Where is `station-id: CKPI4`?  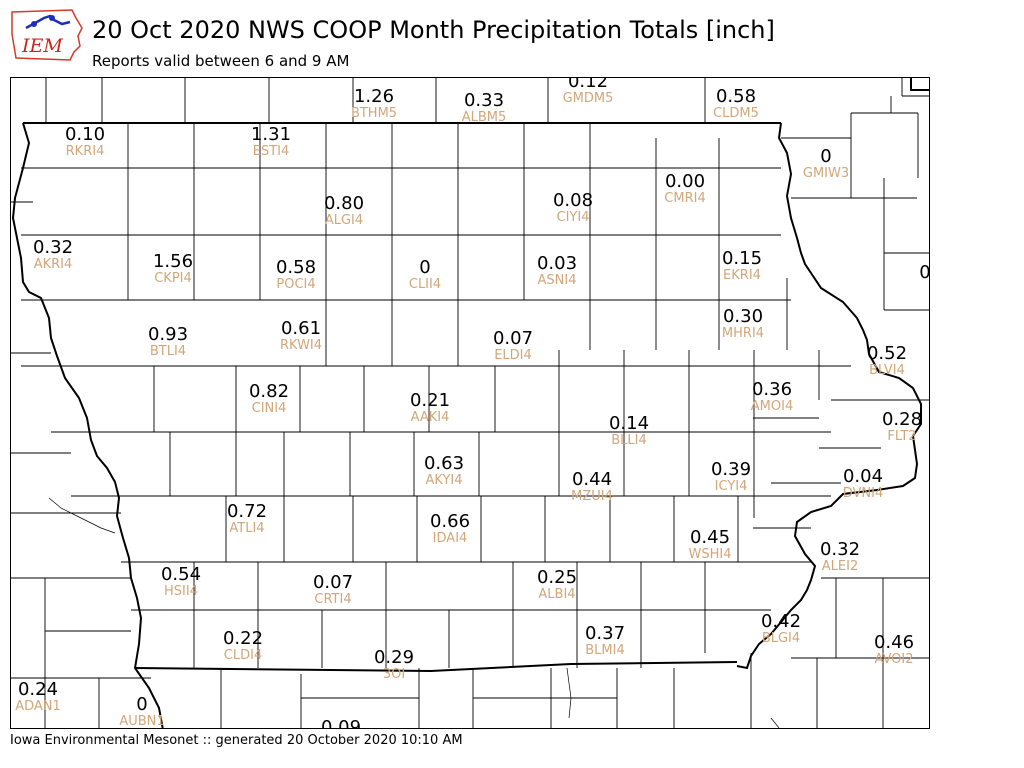
station-id: CKPI4 is located at coordinates (173, 278).